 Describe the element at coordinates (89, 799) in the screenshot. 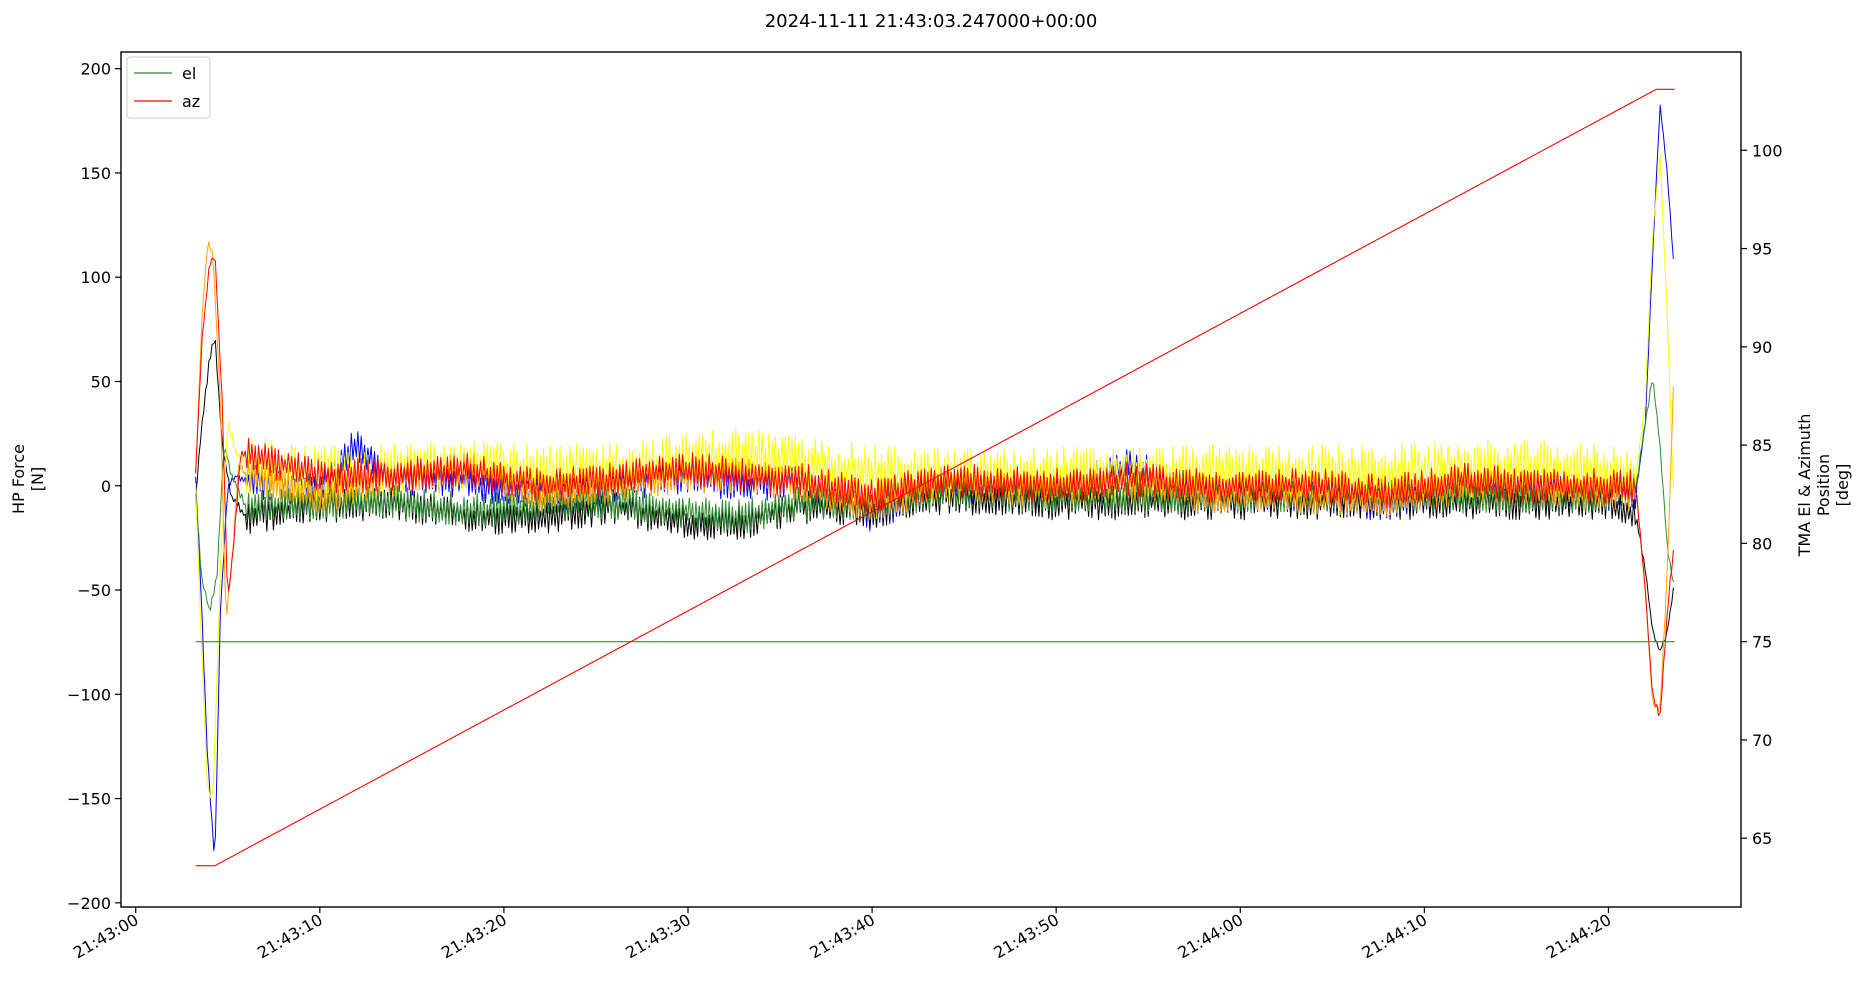

I see `left-tick-label: −150` at that location.